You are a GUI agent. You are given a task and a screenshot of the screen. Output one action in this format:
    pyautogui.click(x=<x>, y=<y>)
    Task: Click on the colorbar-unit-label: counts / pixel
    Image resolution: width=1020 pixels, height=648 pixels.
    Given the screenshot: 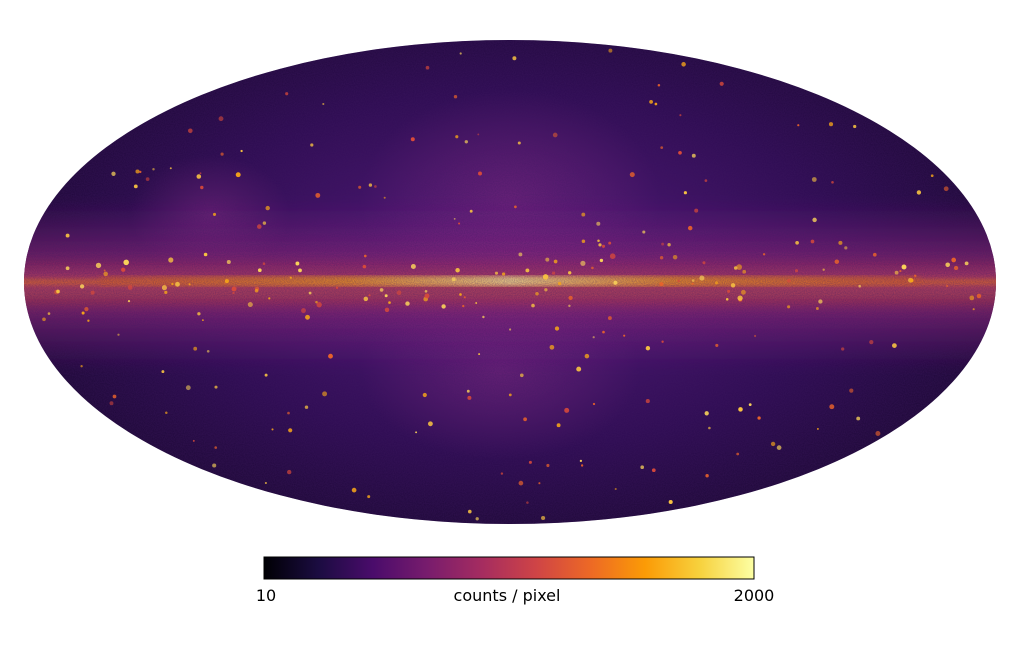 What is the action you would take?
    pyautogui.click(x=507, y=595)
    